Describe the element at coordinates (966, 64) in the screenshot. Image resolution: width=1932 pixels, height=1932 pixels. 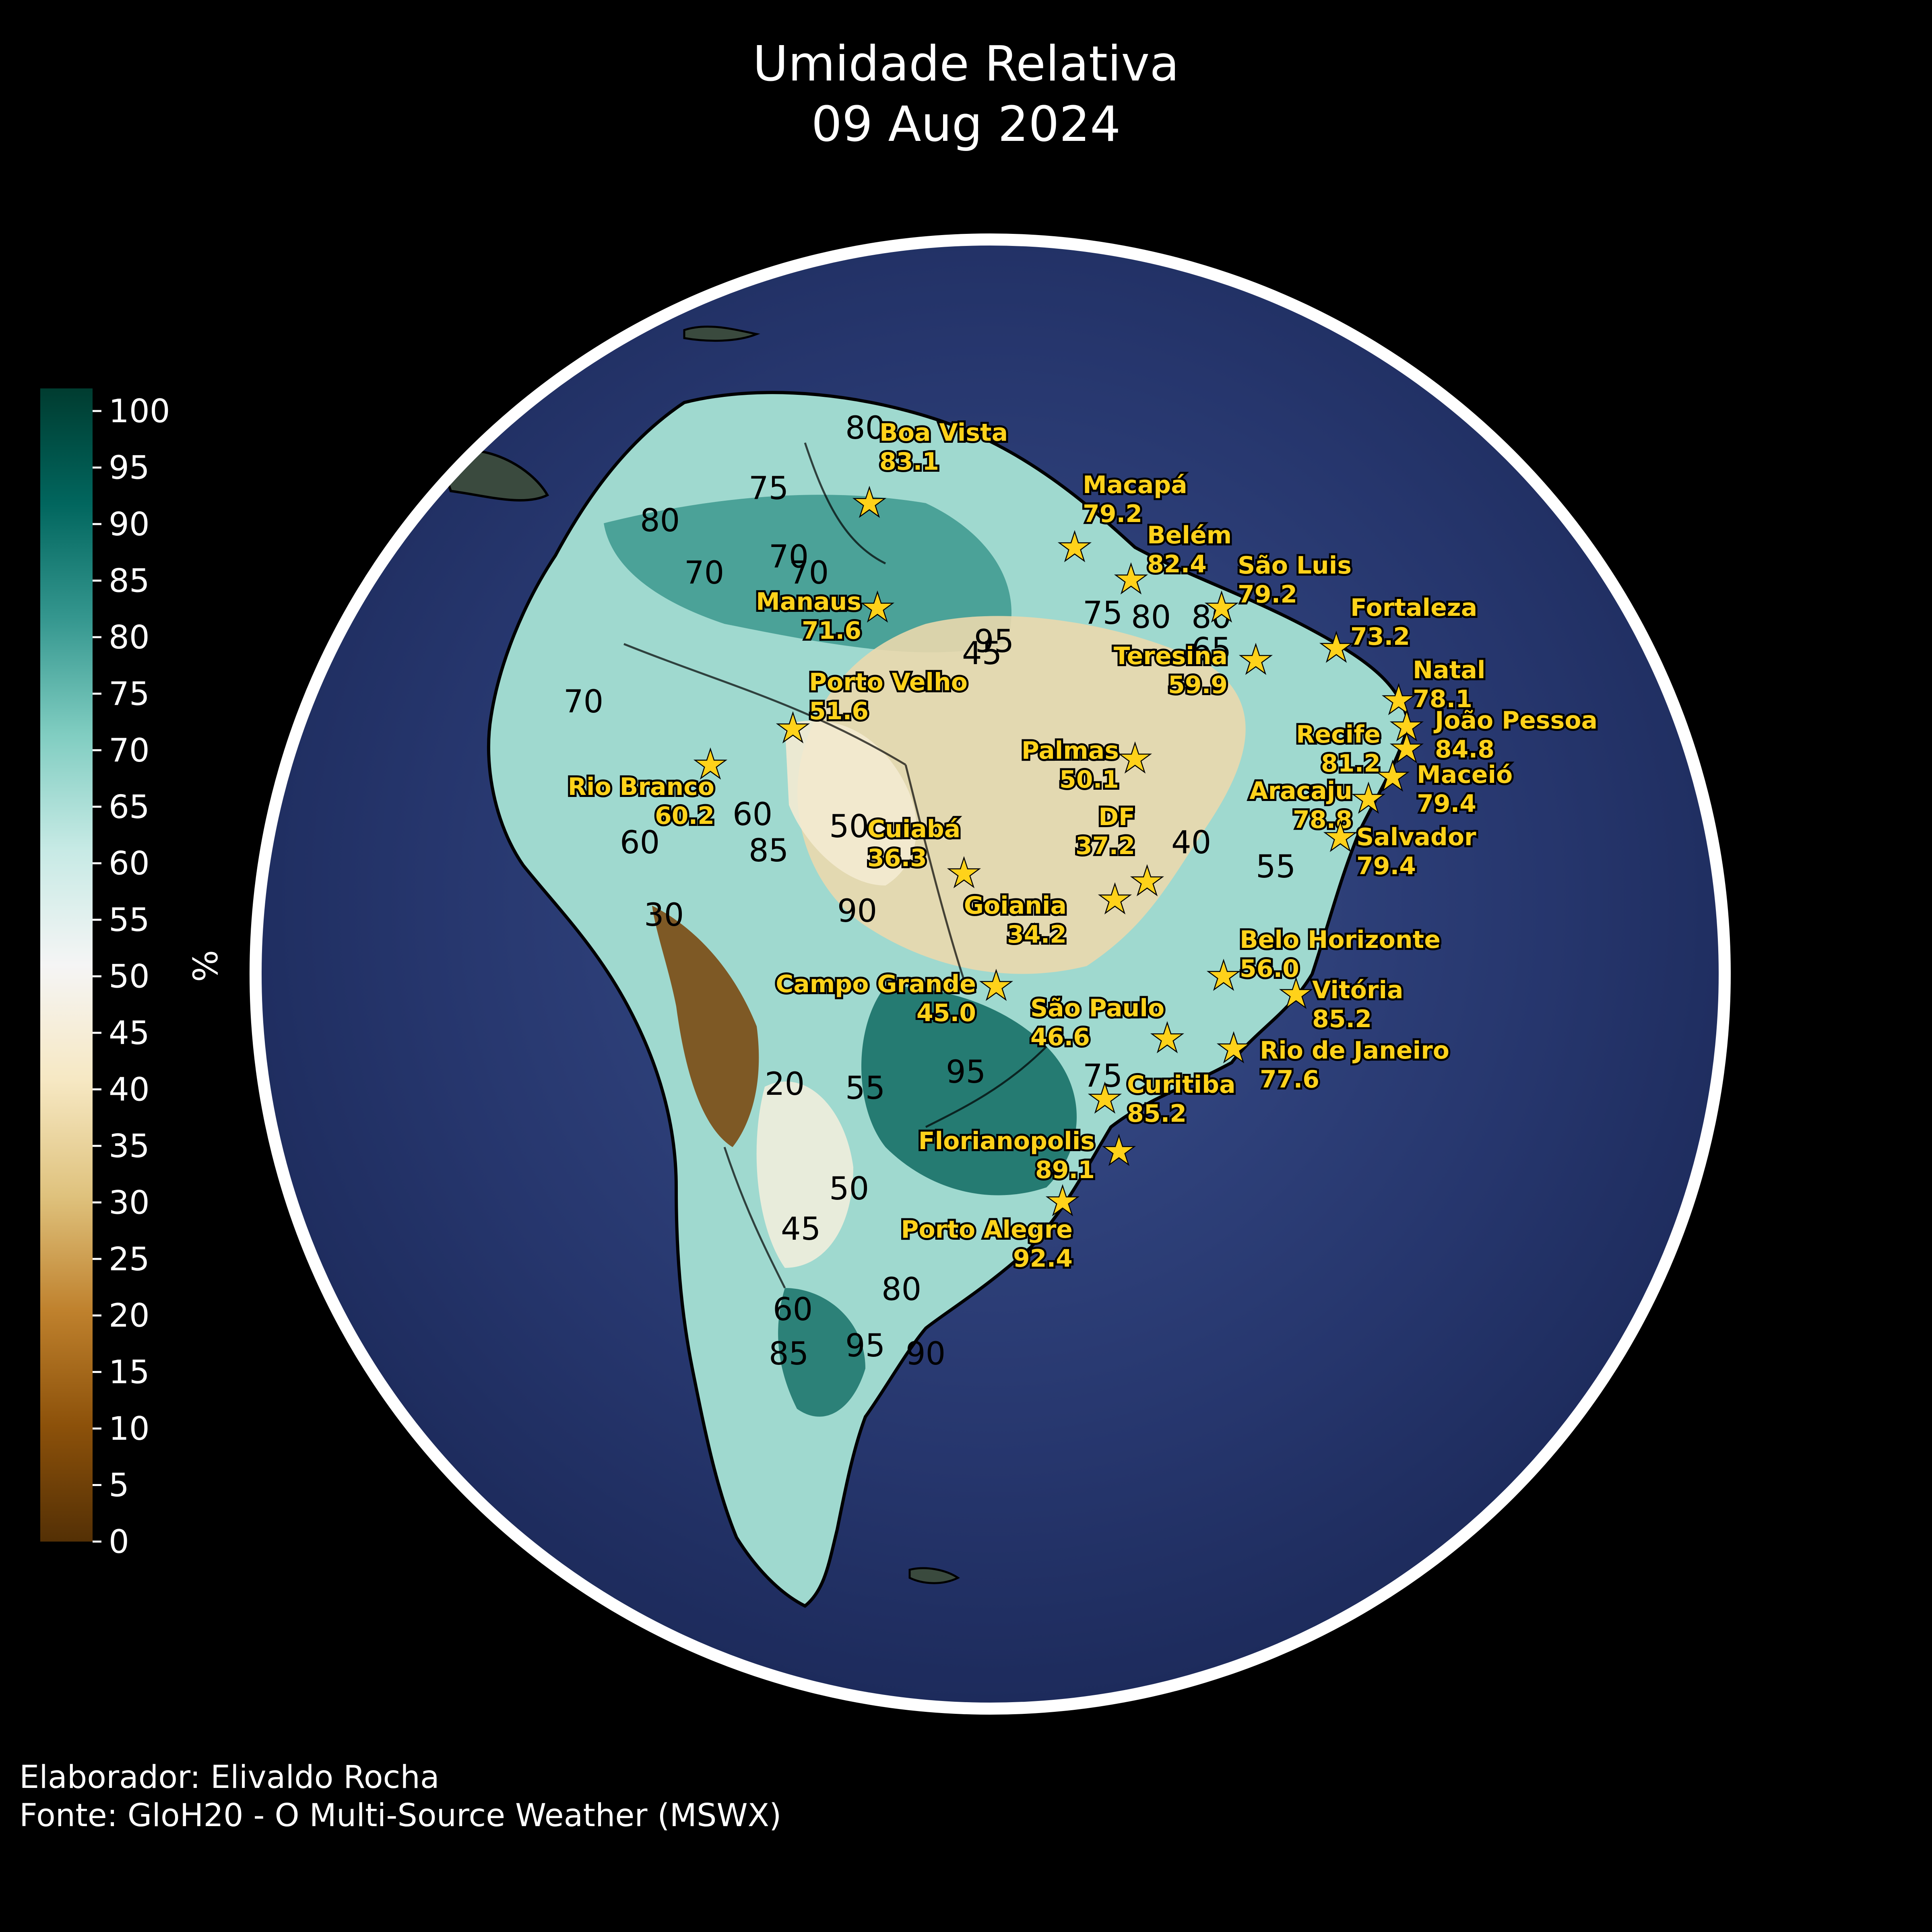
I see `map-title: Umidade Relativa` at that location.